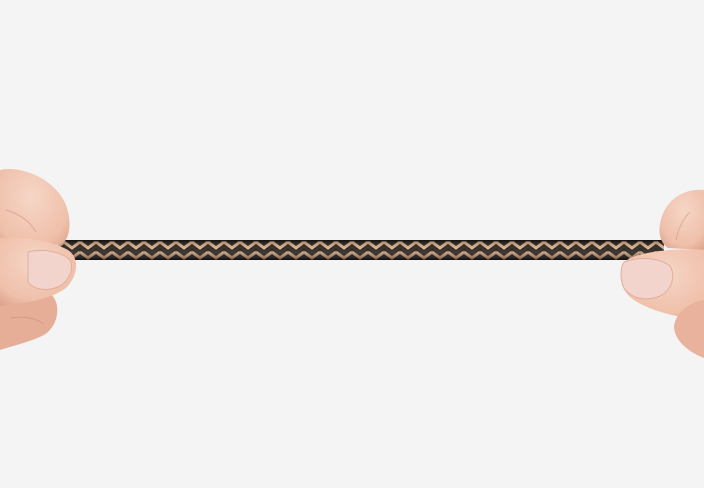 This screenshot has height=488, width=704. What do you see at coordinates (361, 250) in the screenshot?
I see `braided-cable` at bounding box center [361, 250].